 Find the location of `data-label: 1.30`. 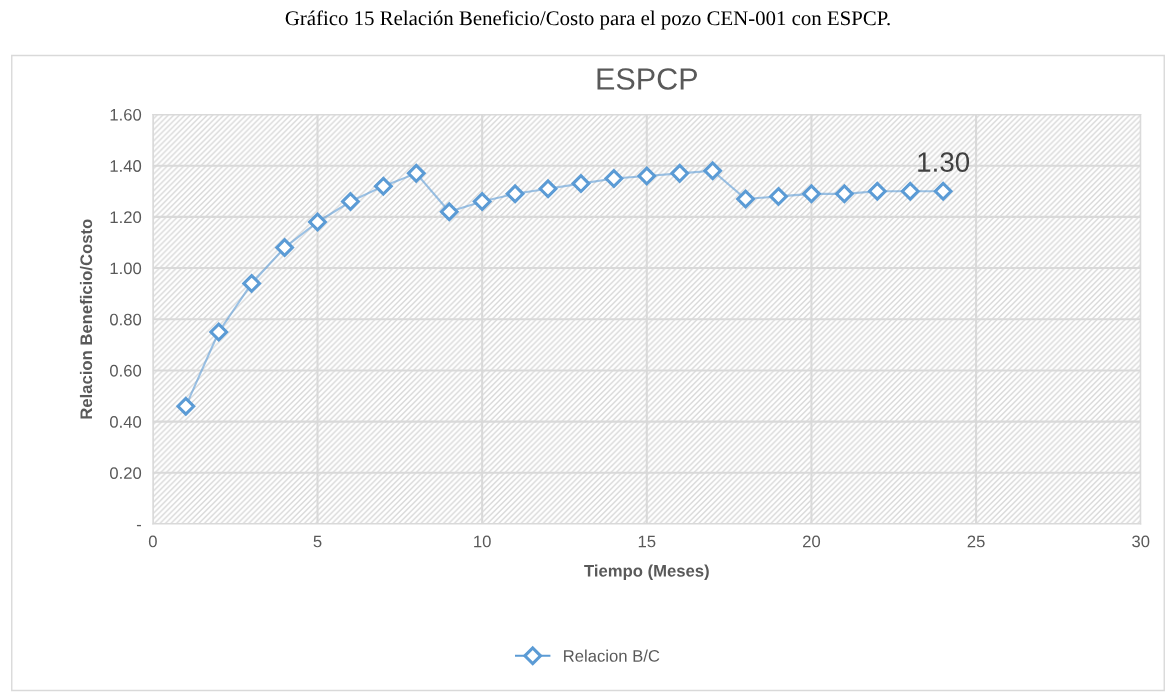

data-label: 1.30 is located at coordinates (944, 162).